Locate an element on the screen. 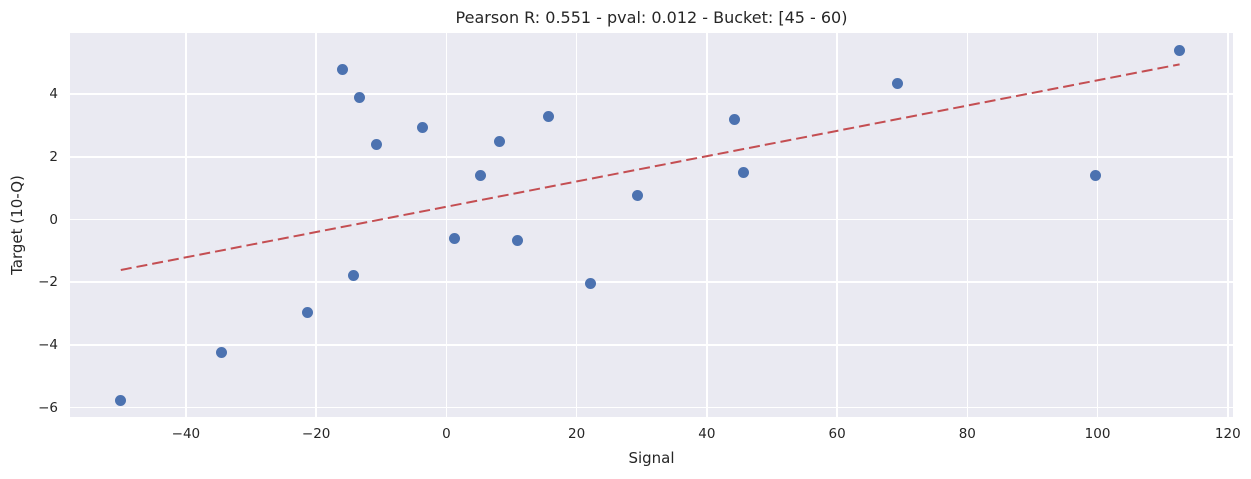 The image size is (1251, 479). x-tick-label: 20 is located at coordinates (577, 434).